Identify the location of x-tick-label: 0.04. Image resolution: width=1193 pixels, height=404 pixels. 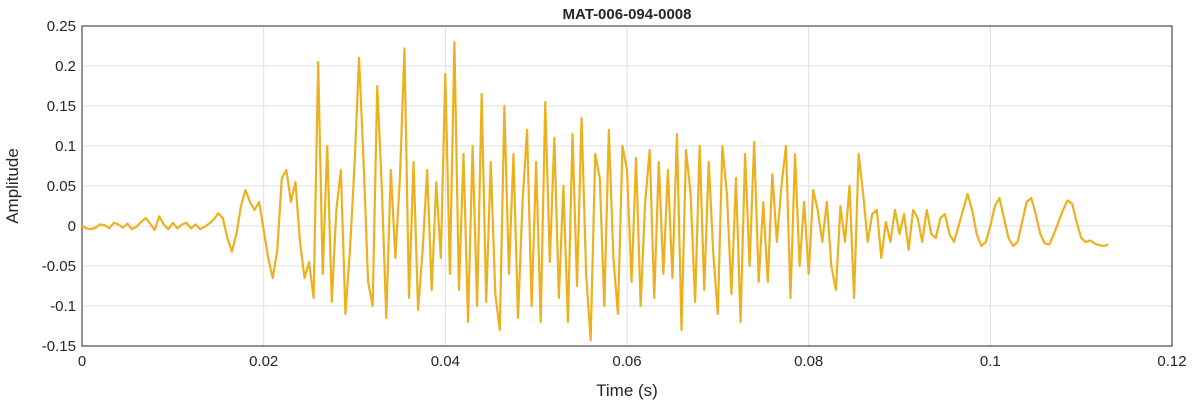
(445, 361).